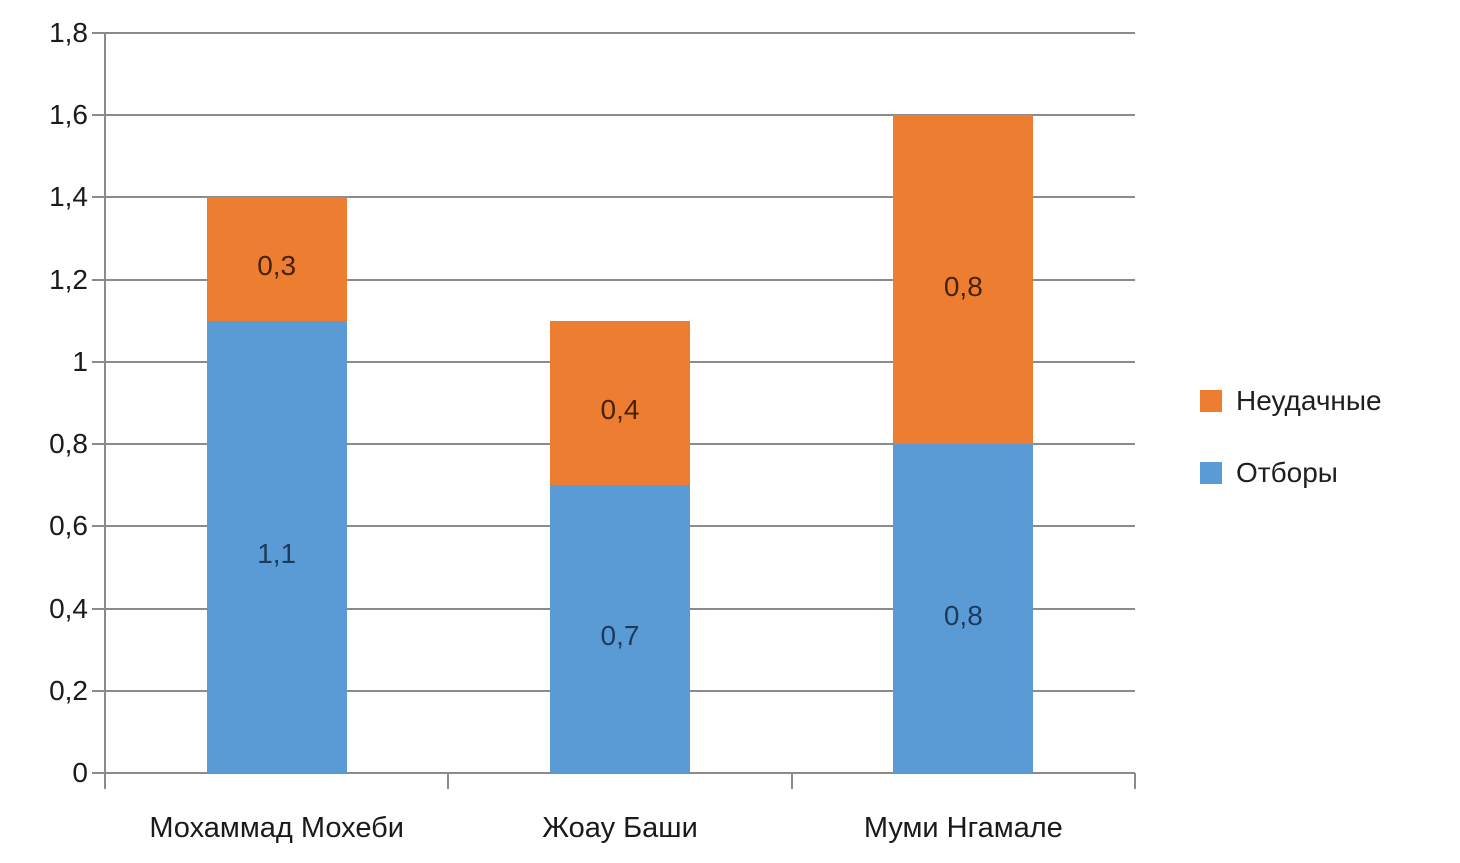  Describe the element at coordinates (276, 828) in the screenshot. I see `x-axis-category-label: Мохаммад Мохеби` at that location.